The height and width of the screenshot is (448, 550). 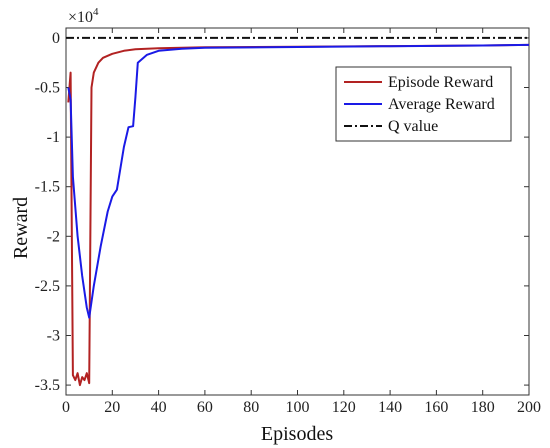 I want to click on y-axis-exponent: ×10⁴, so click(x=83, y=16).